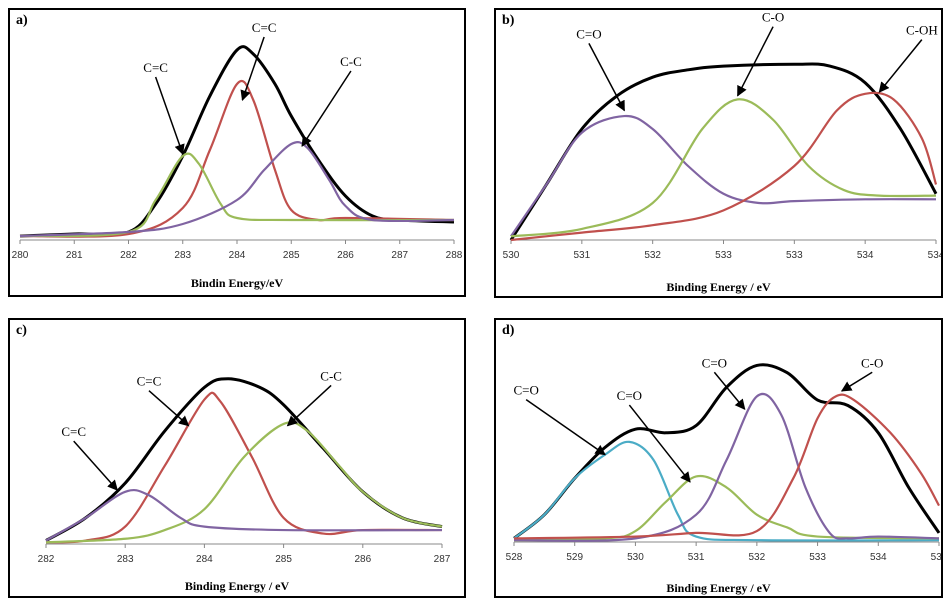  I want to click on x-tick-label: 281, so click(74, 255).